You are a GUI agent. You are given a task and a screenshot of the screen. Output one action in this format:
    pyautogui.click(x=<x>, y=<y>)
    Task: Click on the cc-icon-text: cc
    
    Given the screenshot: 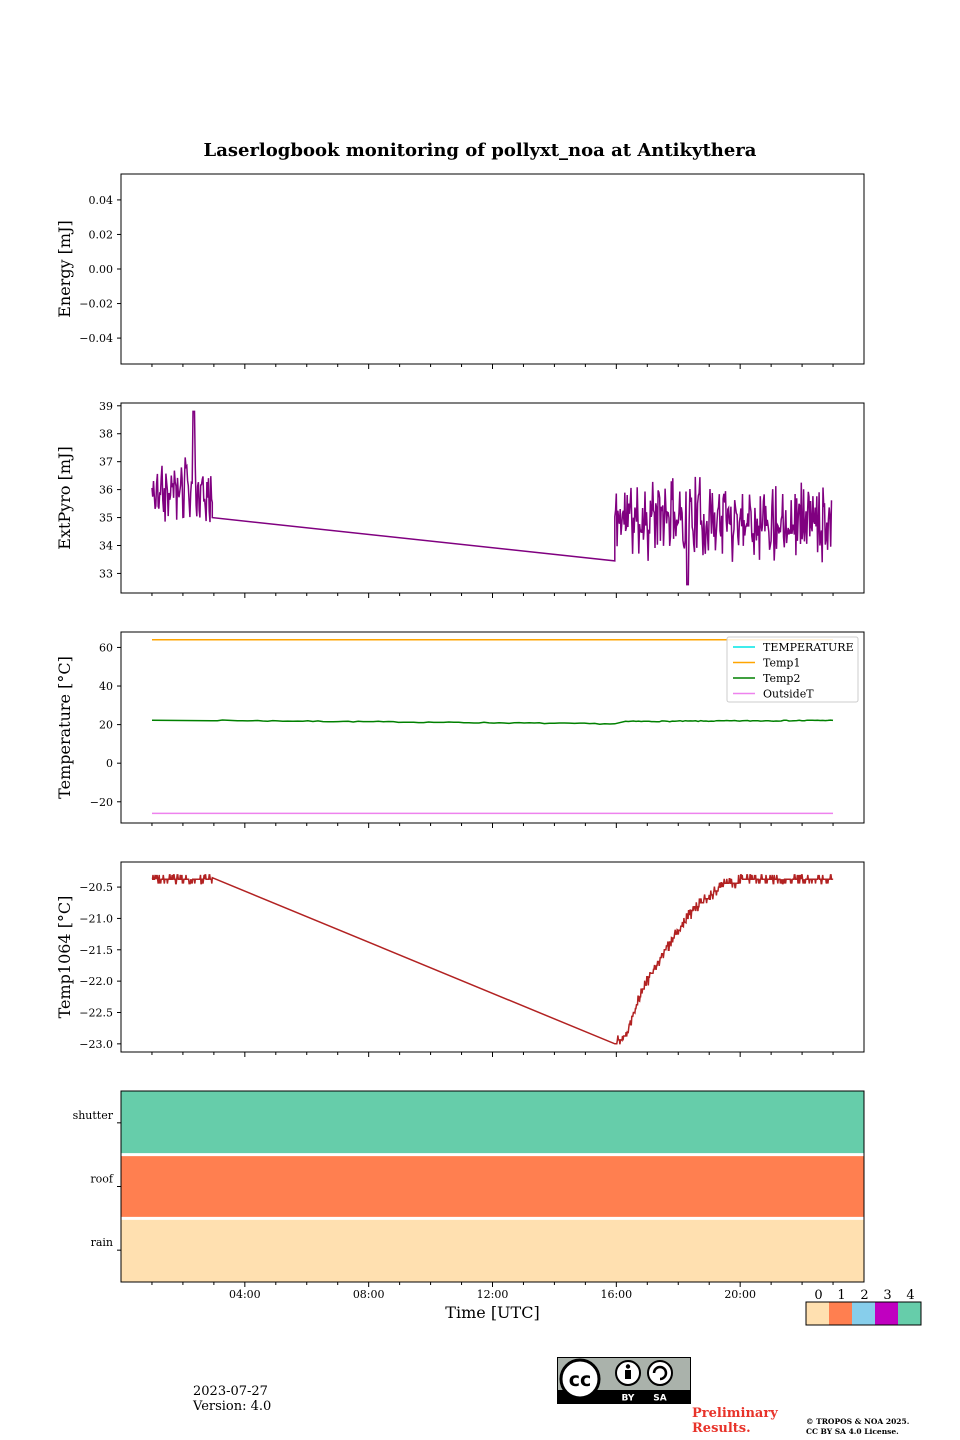 What is the action you would take?
    pyautogui.click(x=580, y=1380)
    